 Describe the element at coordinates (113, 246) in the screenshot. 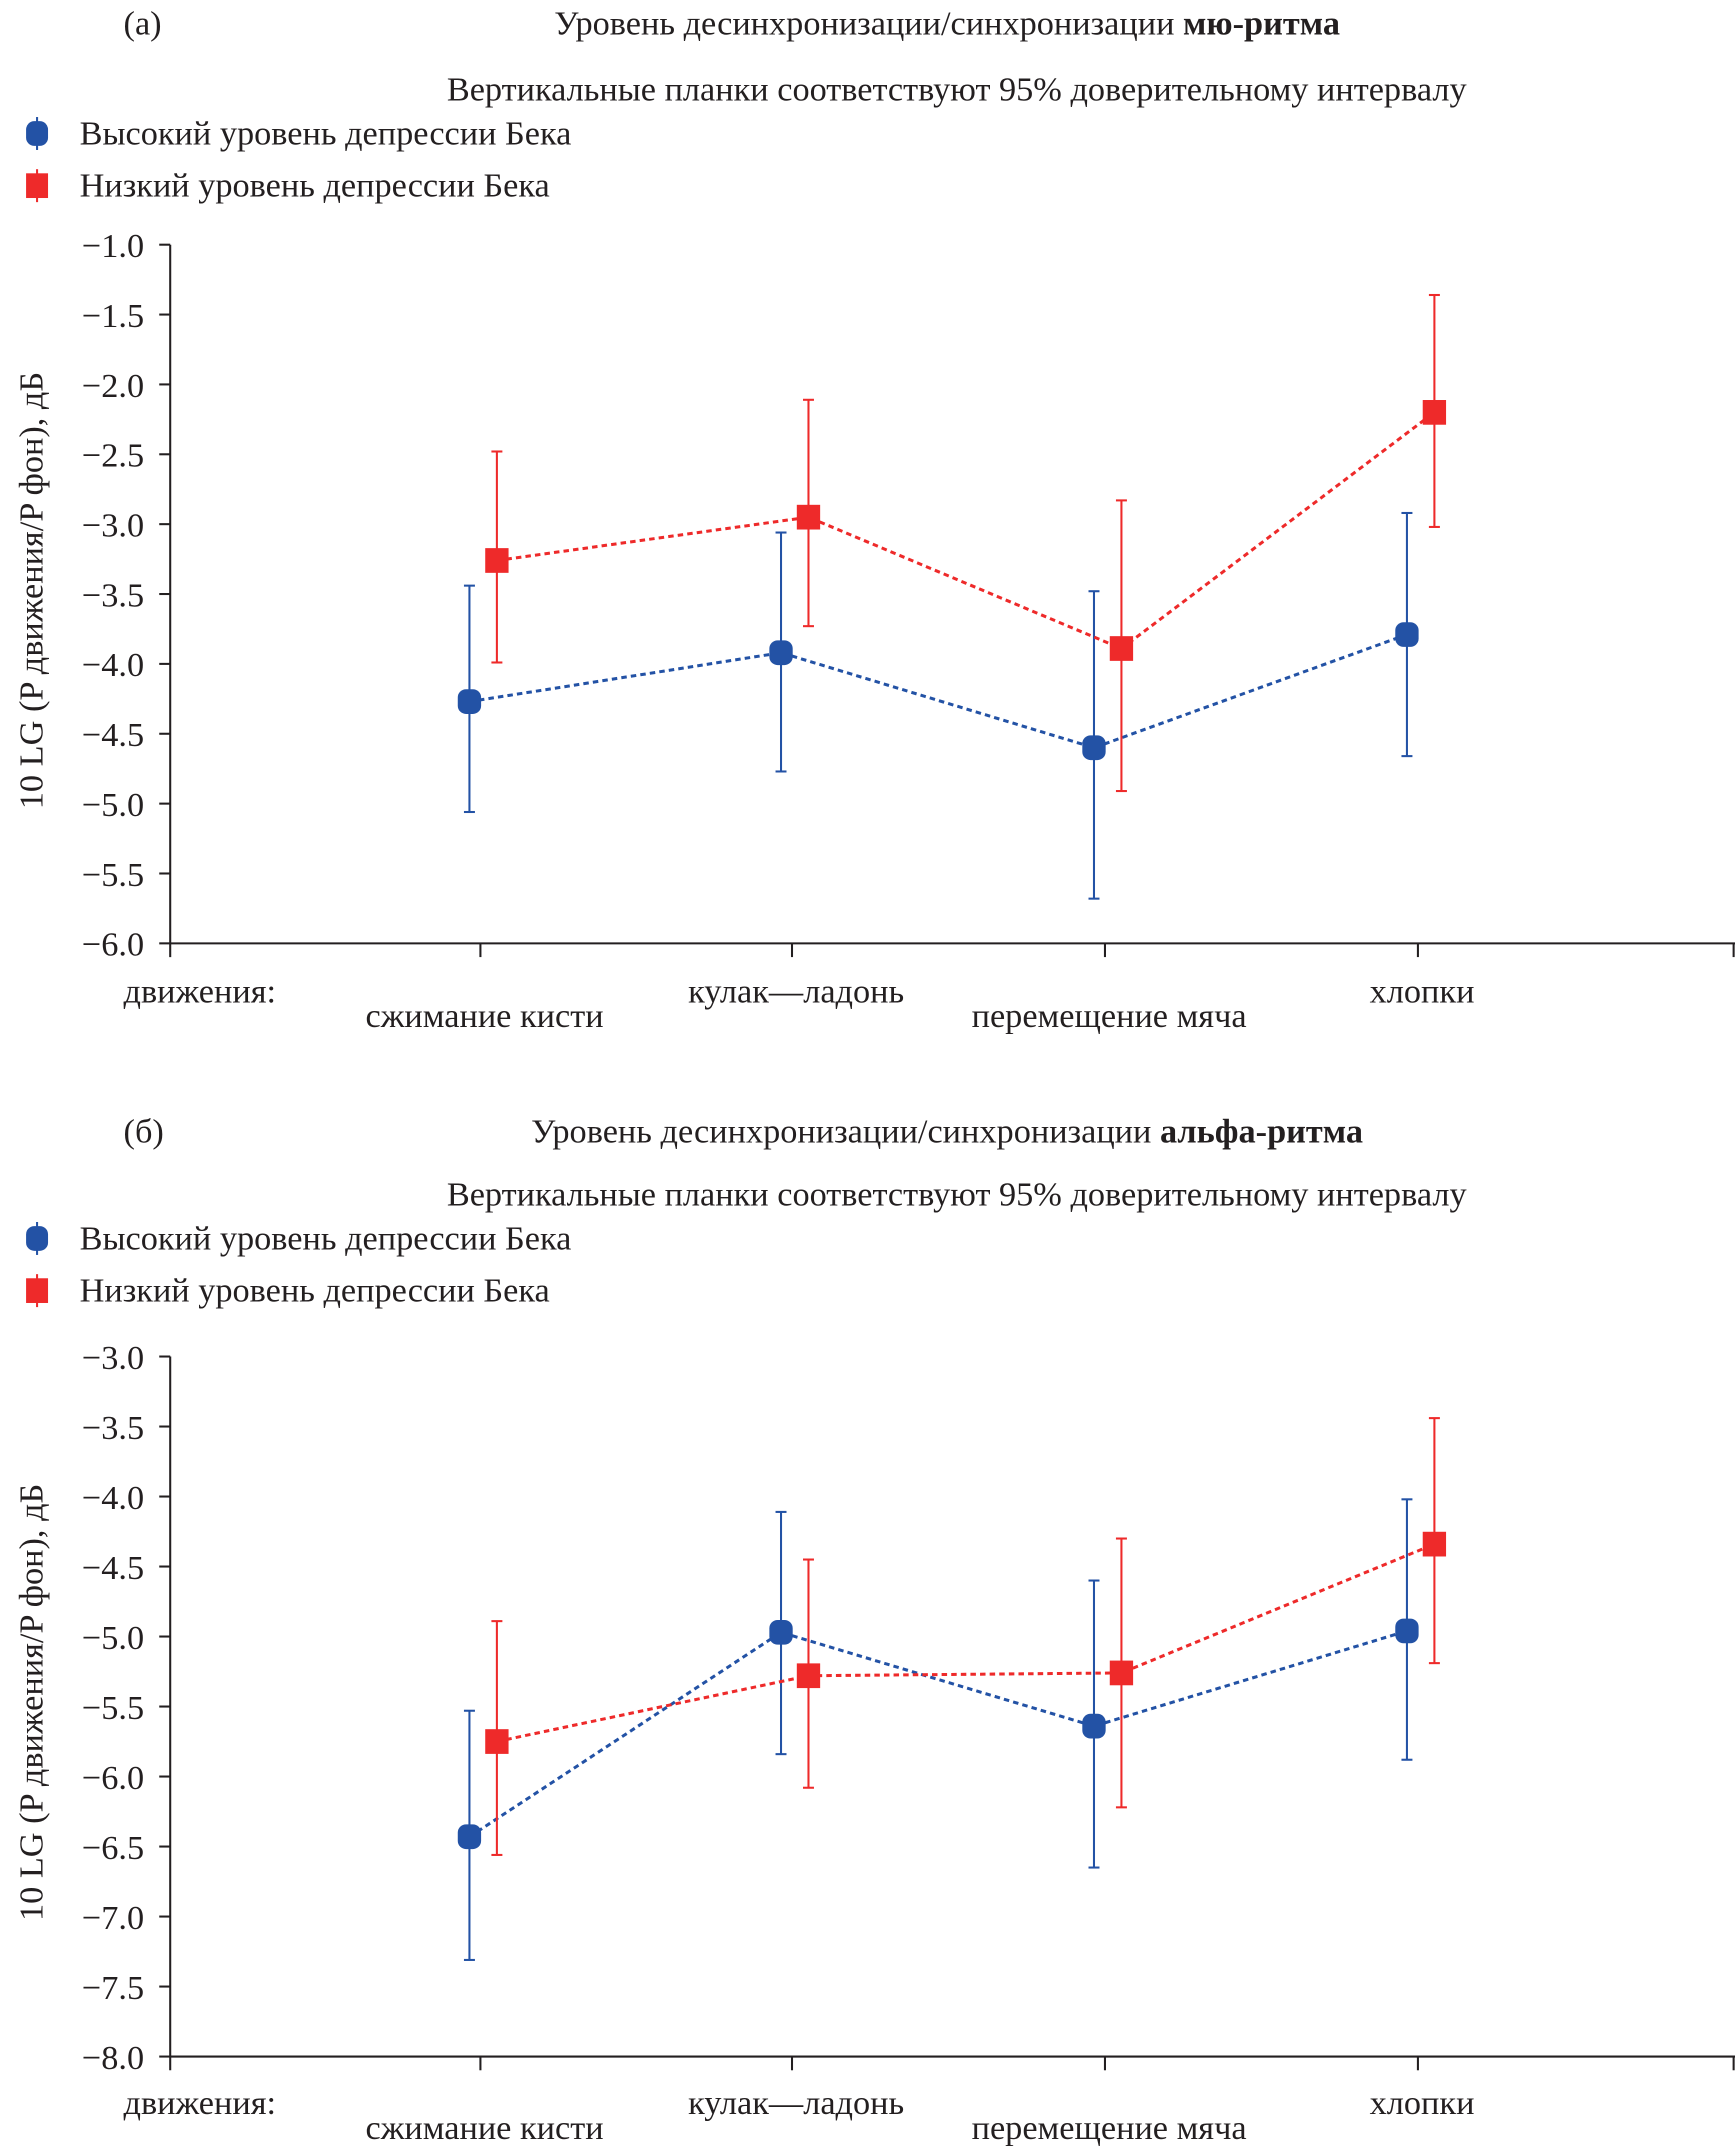

I see `y-tick-label: −1.0` at that location.